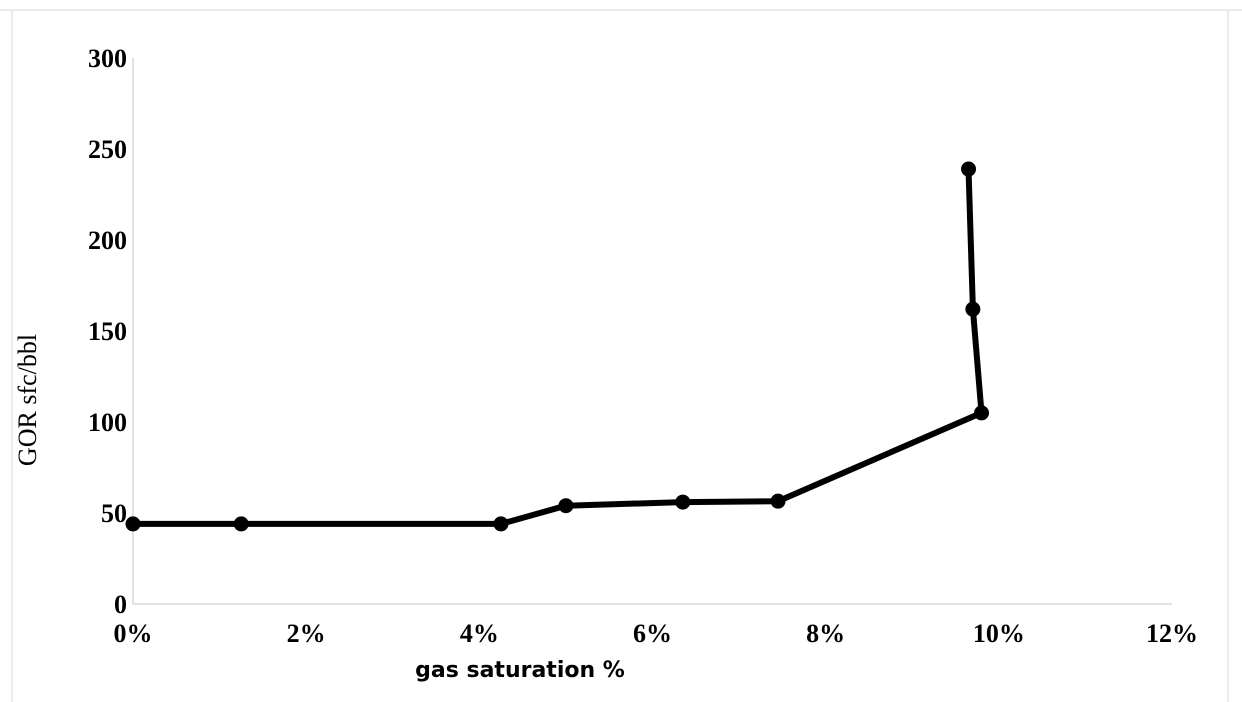 The image size is (1242, 702). Describe the element at coordinates (107, 58) in the screenshot. I see `y-tick-label: 300` at that location.